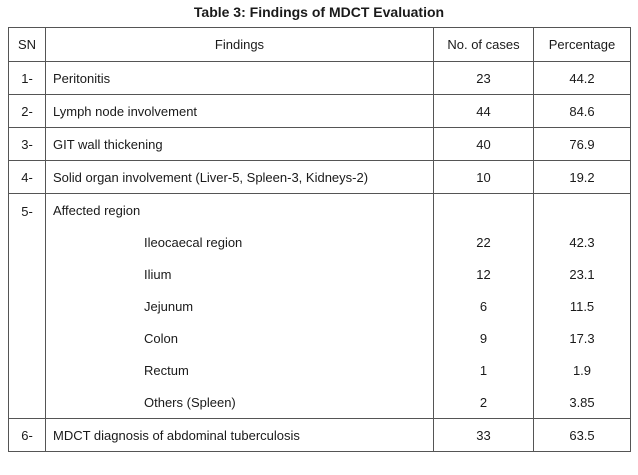  I want to click on sub-row: Ileocaecal region 22 42.3, so click(320, 242).